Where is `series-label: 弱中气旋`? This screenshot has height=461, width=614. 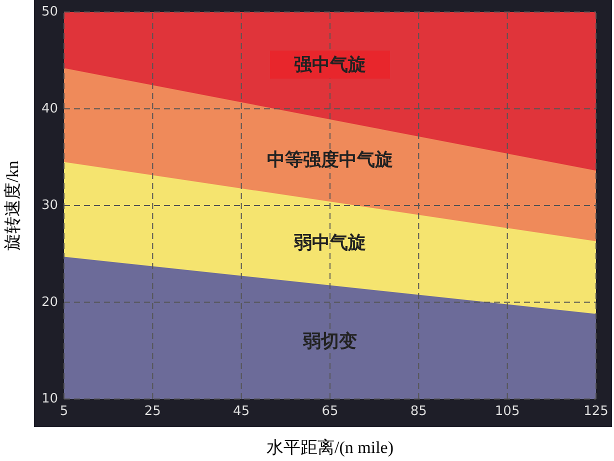 series-label: 弱中气旋 is located at coordinates (329, 243).